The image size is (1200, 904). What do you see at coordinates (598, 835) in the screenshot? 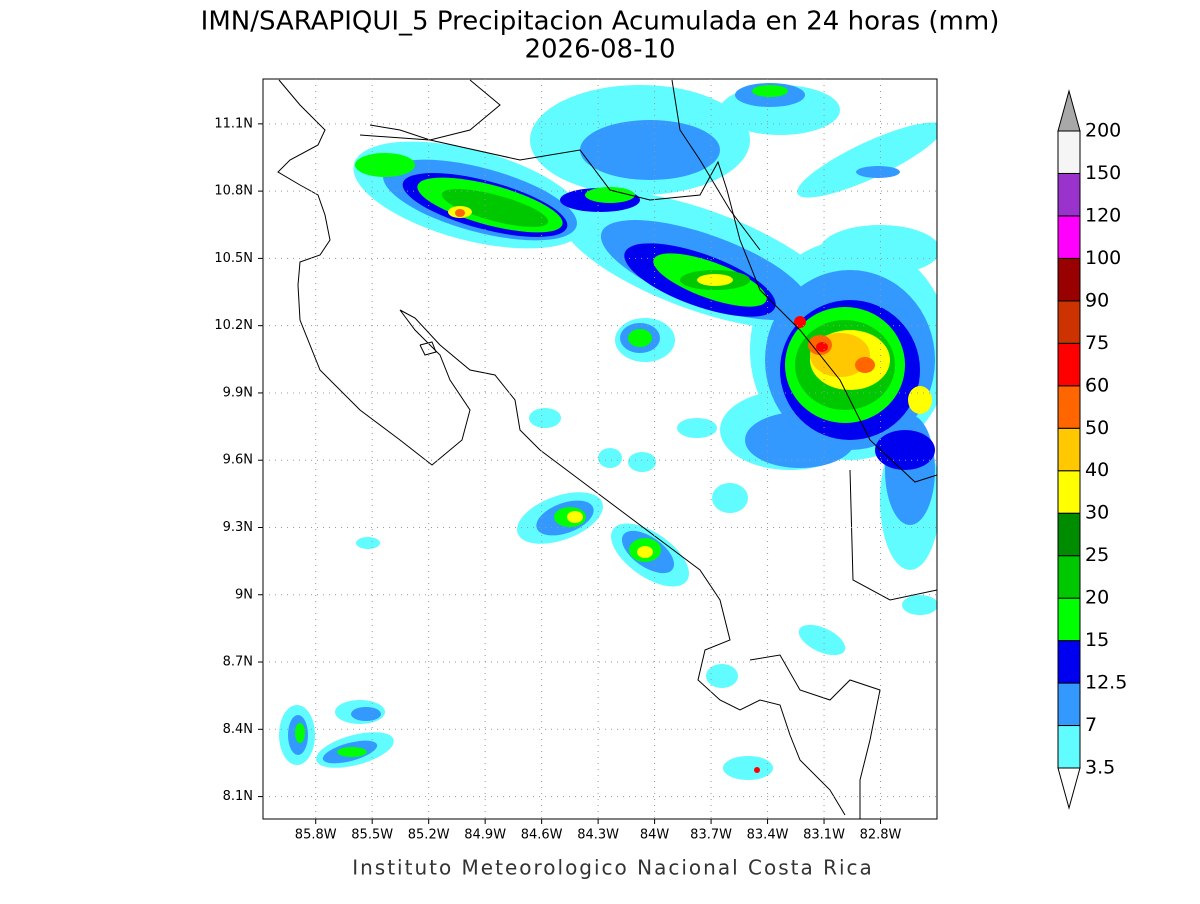
I see `x-tick-label: 84.3W` at bounding box center [598, 835].